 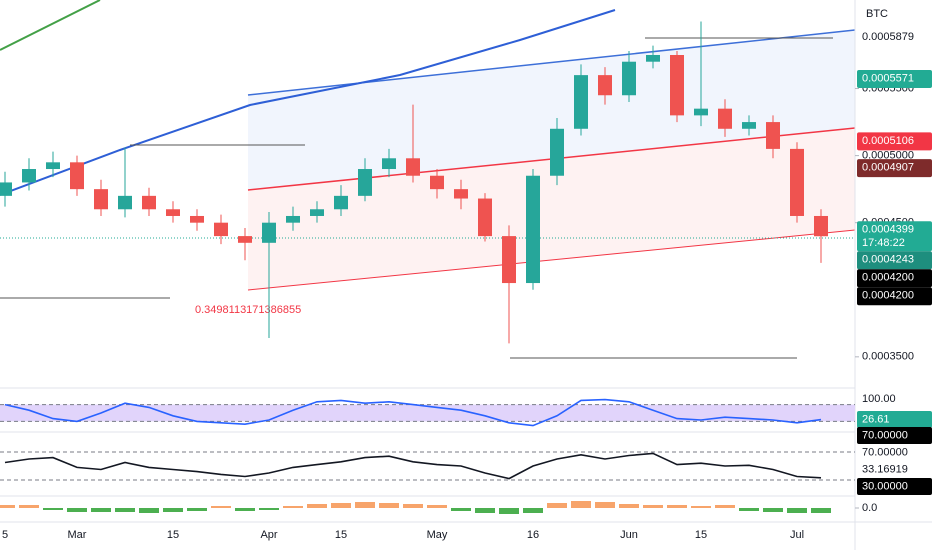 I want to click on price-label: 0.0005571, so click(x=888, y=78).